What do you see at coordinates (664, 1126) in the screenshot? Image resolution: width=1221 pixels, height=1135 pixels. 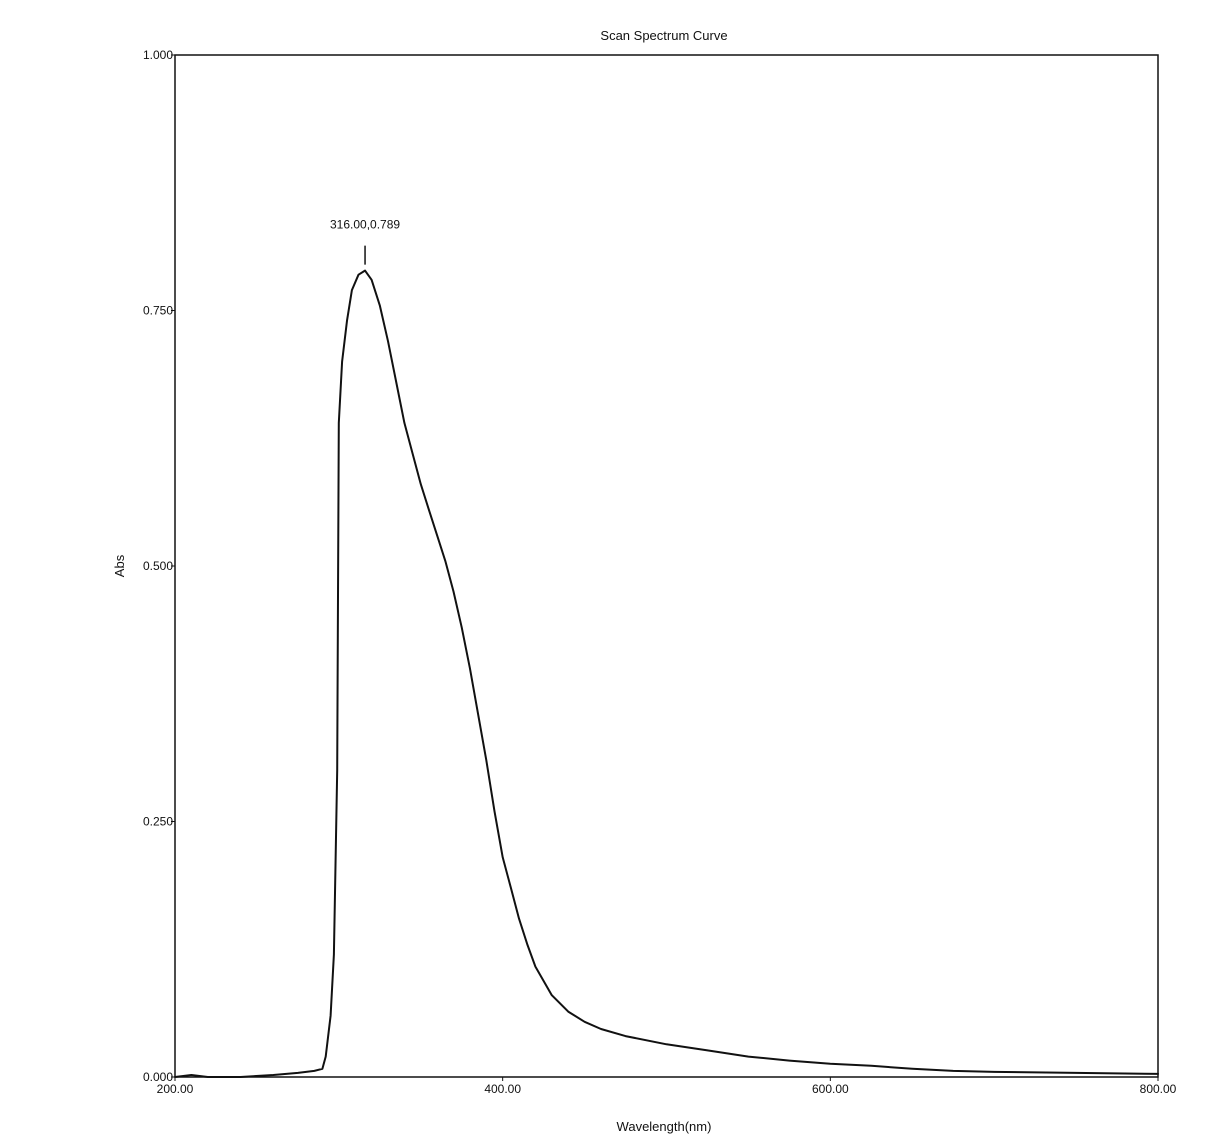 I see `x-axis-label: Wavelength(nm)` at bounding box center [664, 1126].